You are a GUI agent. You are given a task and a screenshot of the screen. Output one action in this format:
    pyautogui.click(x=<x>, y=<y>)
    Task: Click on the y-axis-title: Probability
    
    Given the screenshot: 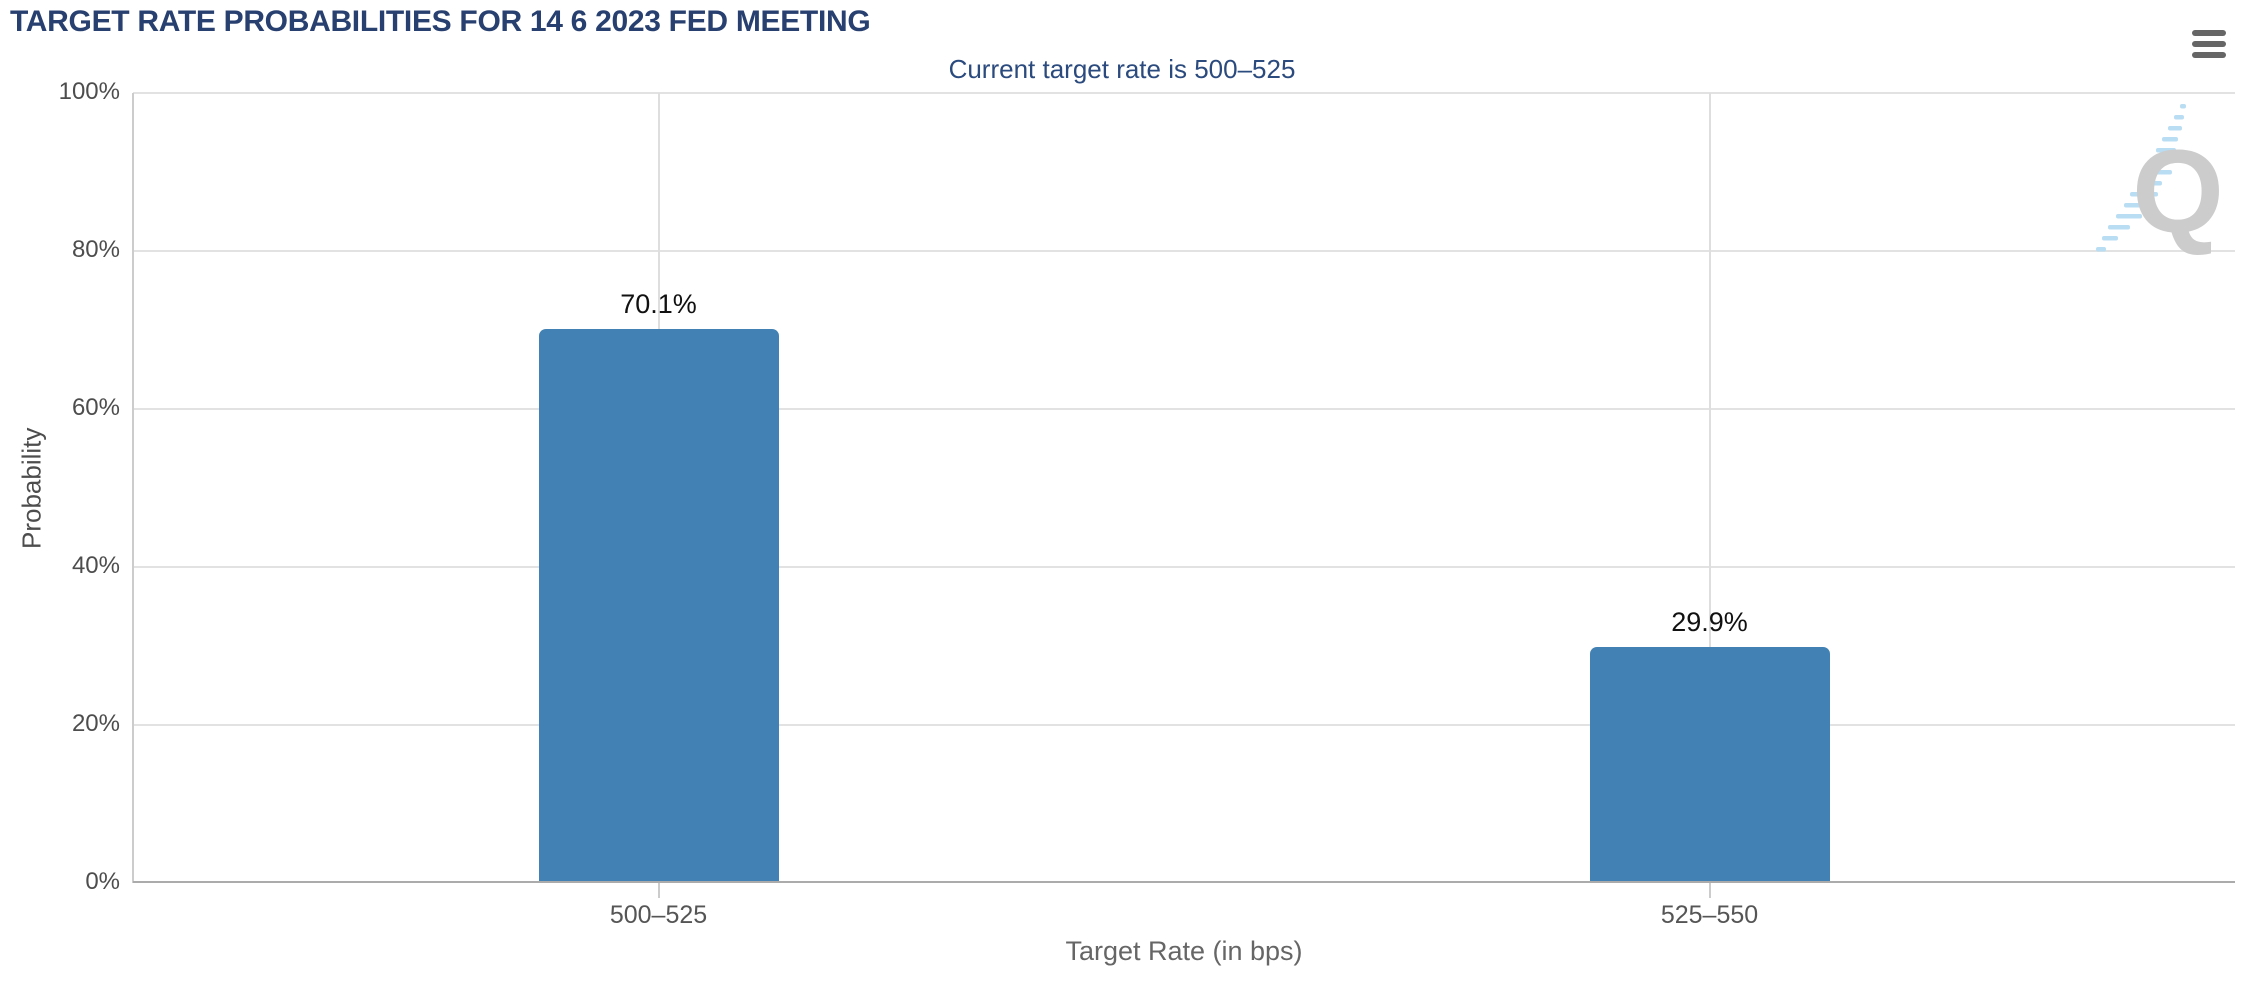 What is the action you would take?
    pyautogui.click(x=31, y=488)
    